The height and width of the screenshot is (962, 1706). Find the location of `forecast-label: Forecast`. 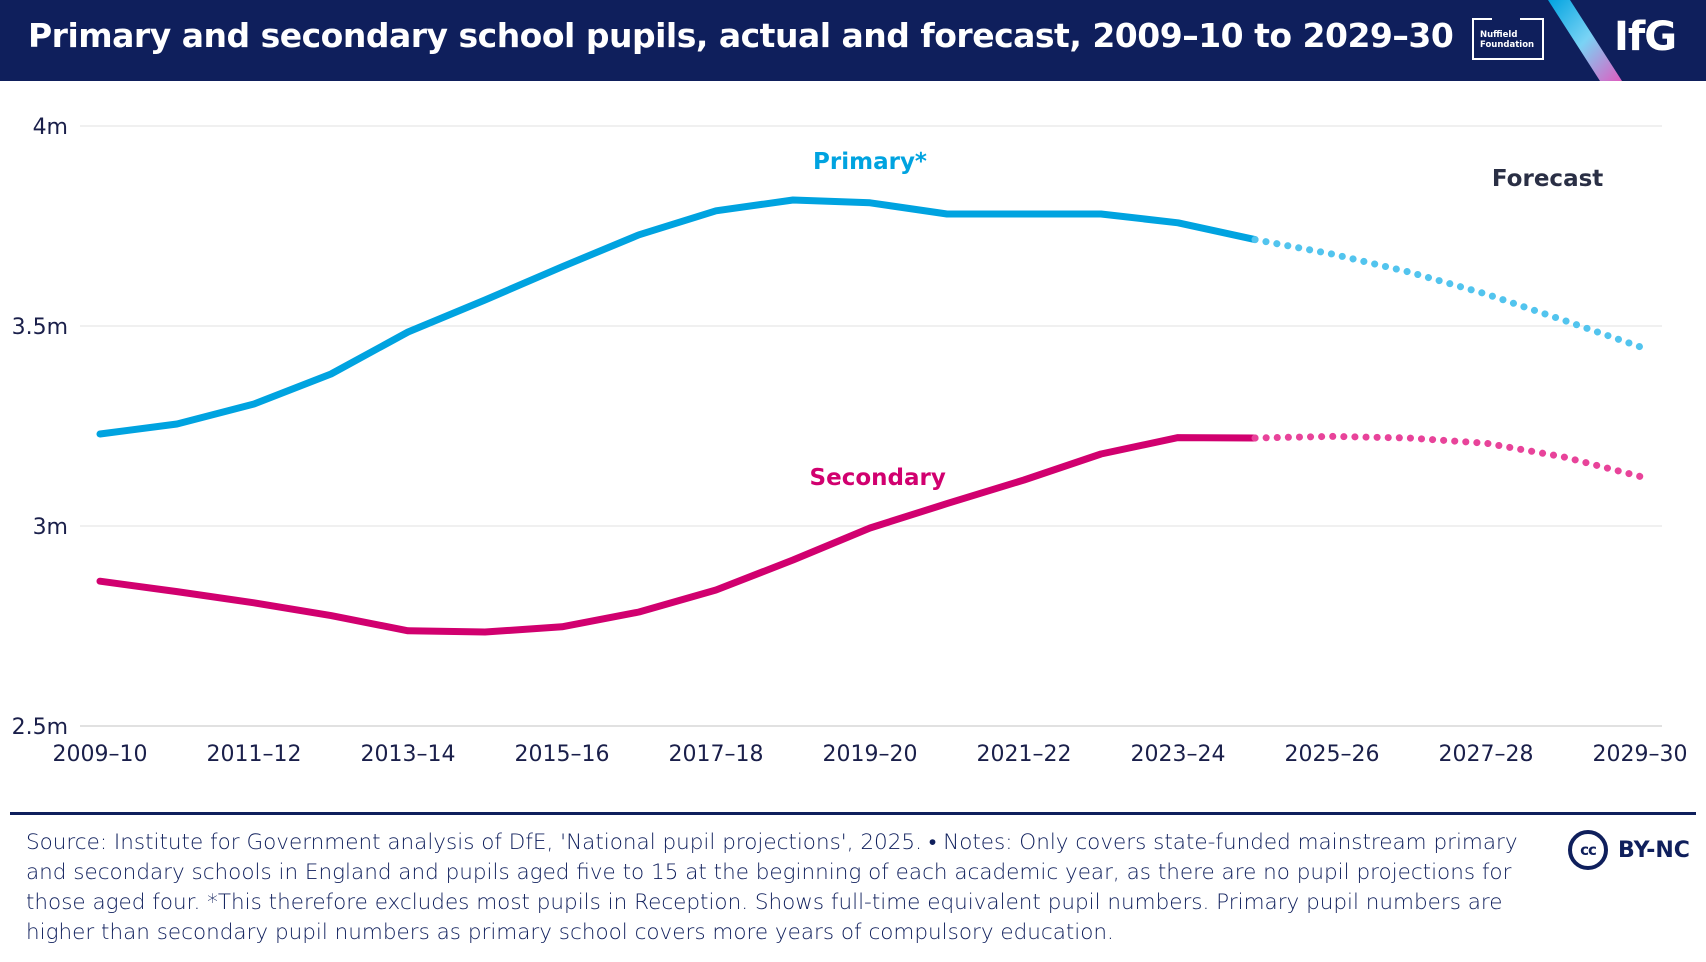

forecast-label: Forecast is located at coordinates (1547, 179).